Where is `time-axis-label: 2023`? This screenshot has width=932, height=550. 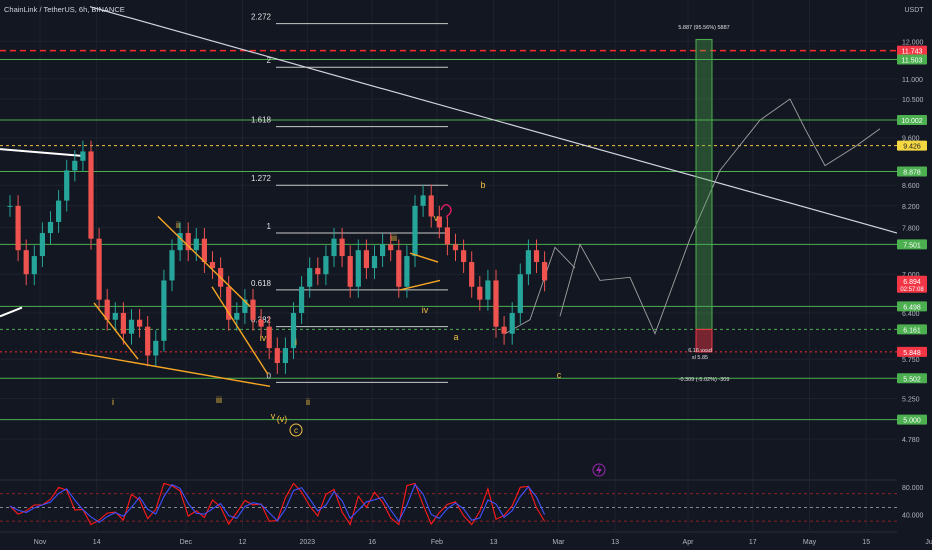
time-axis-label: 2023 is located at coordinates (308, 542).